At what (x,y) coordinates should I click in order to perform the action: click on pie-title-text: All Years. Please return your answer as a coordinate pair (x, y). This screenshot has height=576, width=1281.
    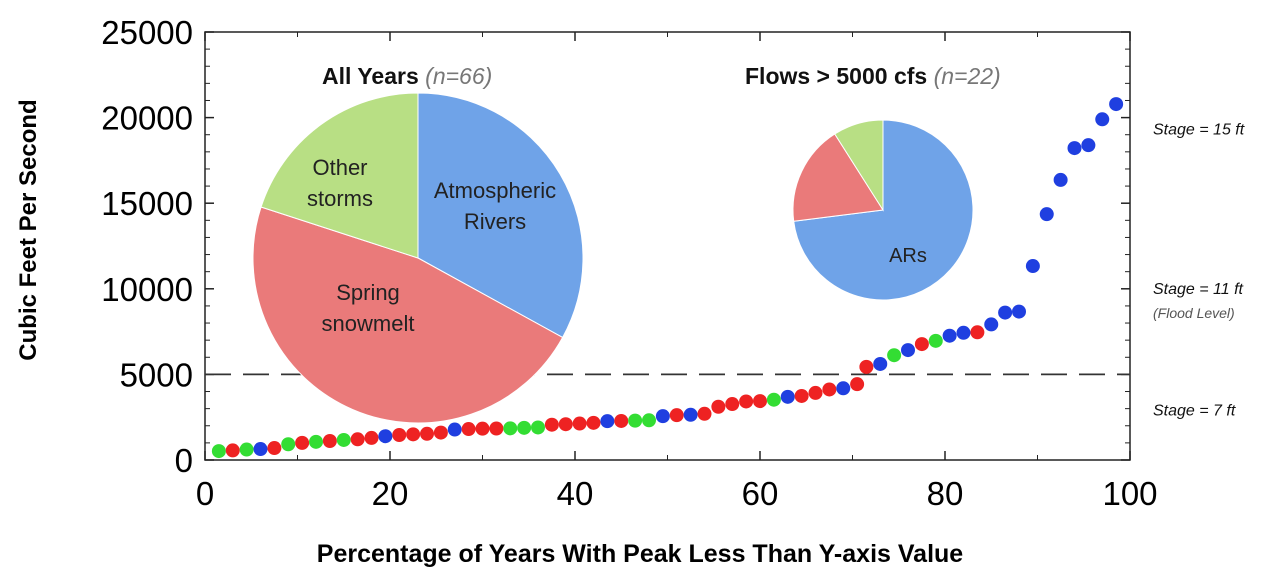
    Looking at the image, I should click on (373, 76).